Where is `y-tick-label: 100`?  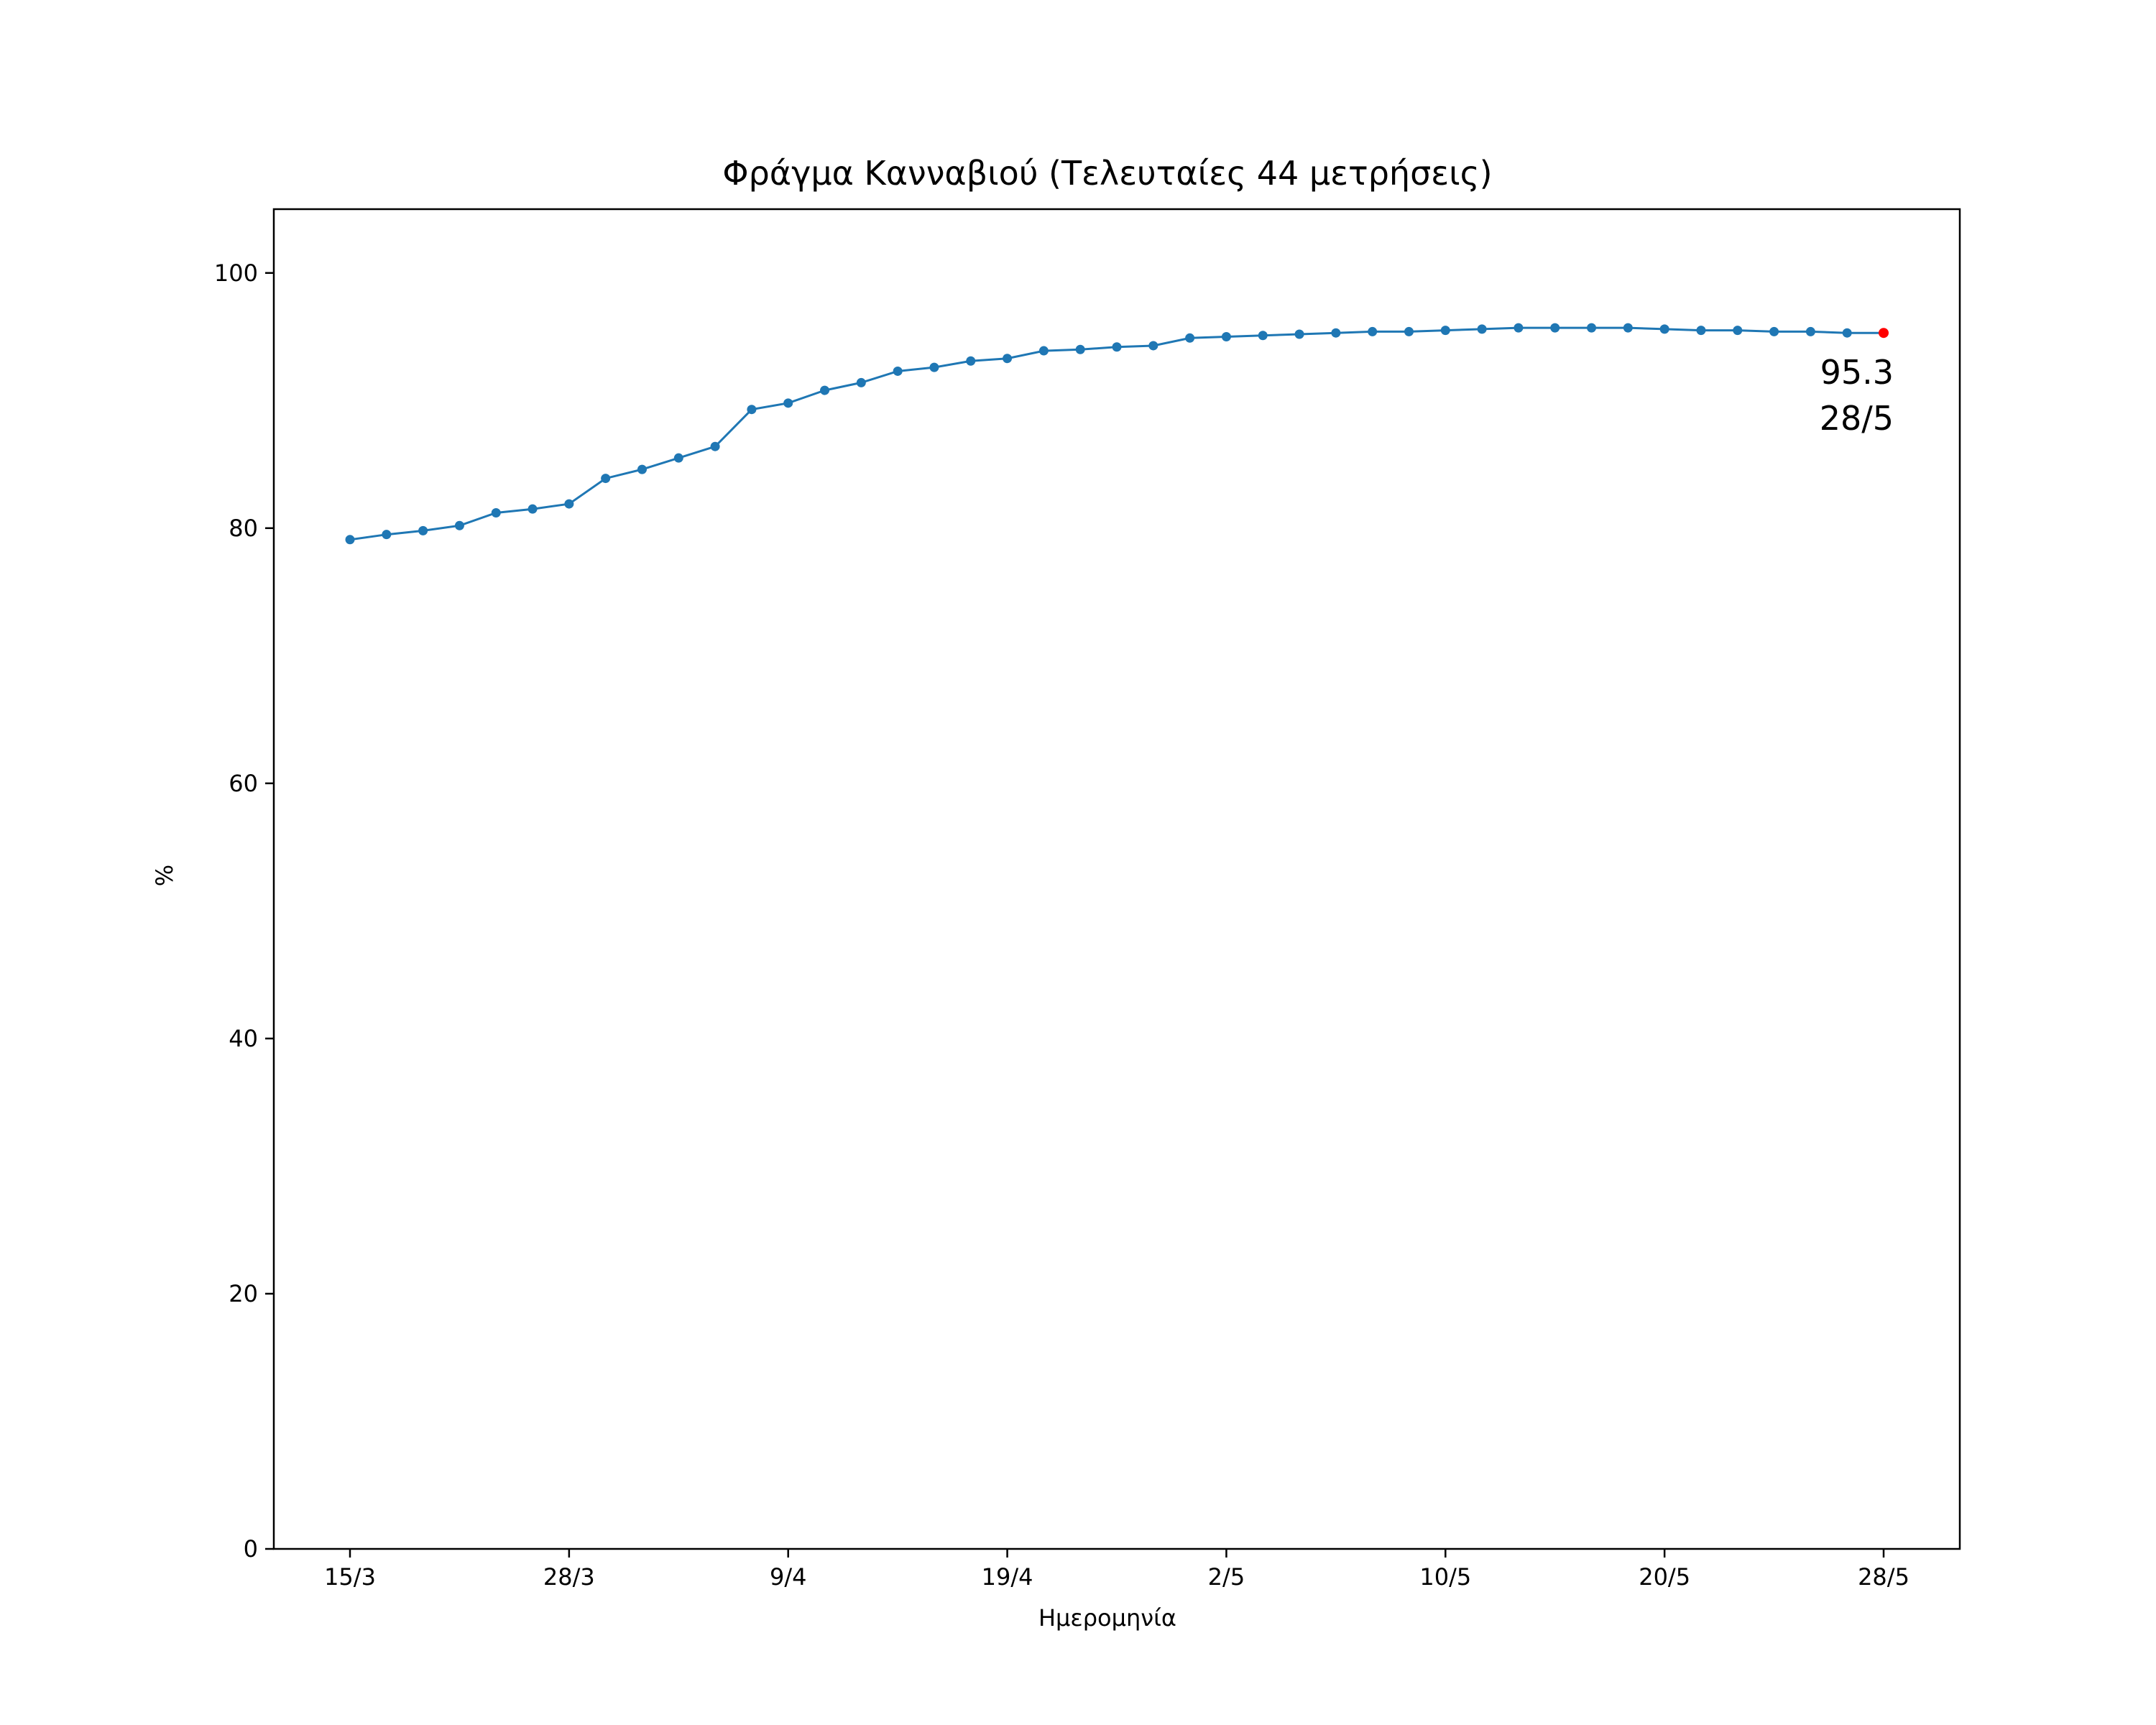 y-tick-label: 100 is located at coordinates (236, 273).